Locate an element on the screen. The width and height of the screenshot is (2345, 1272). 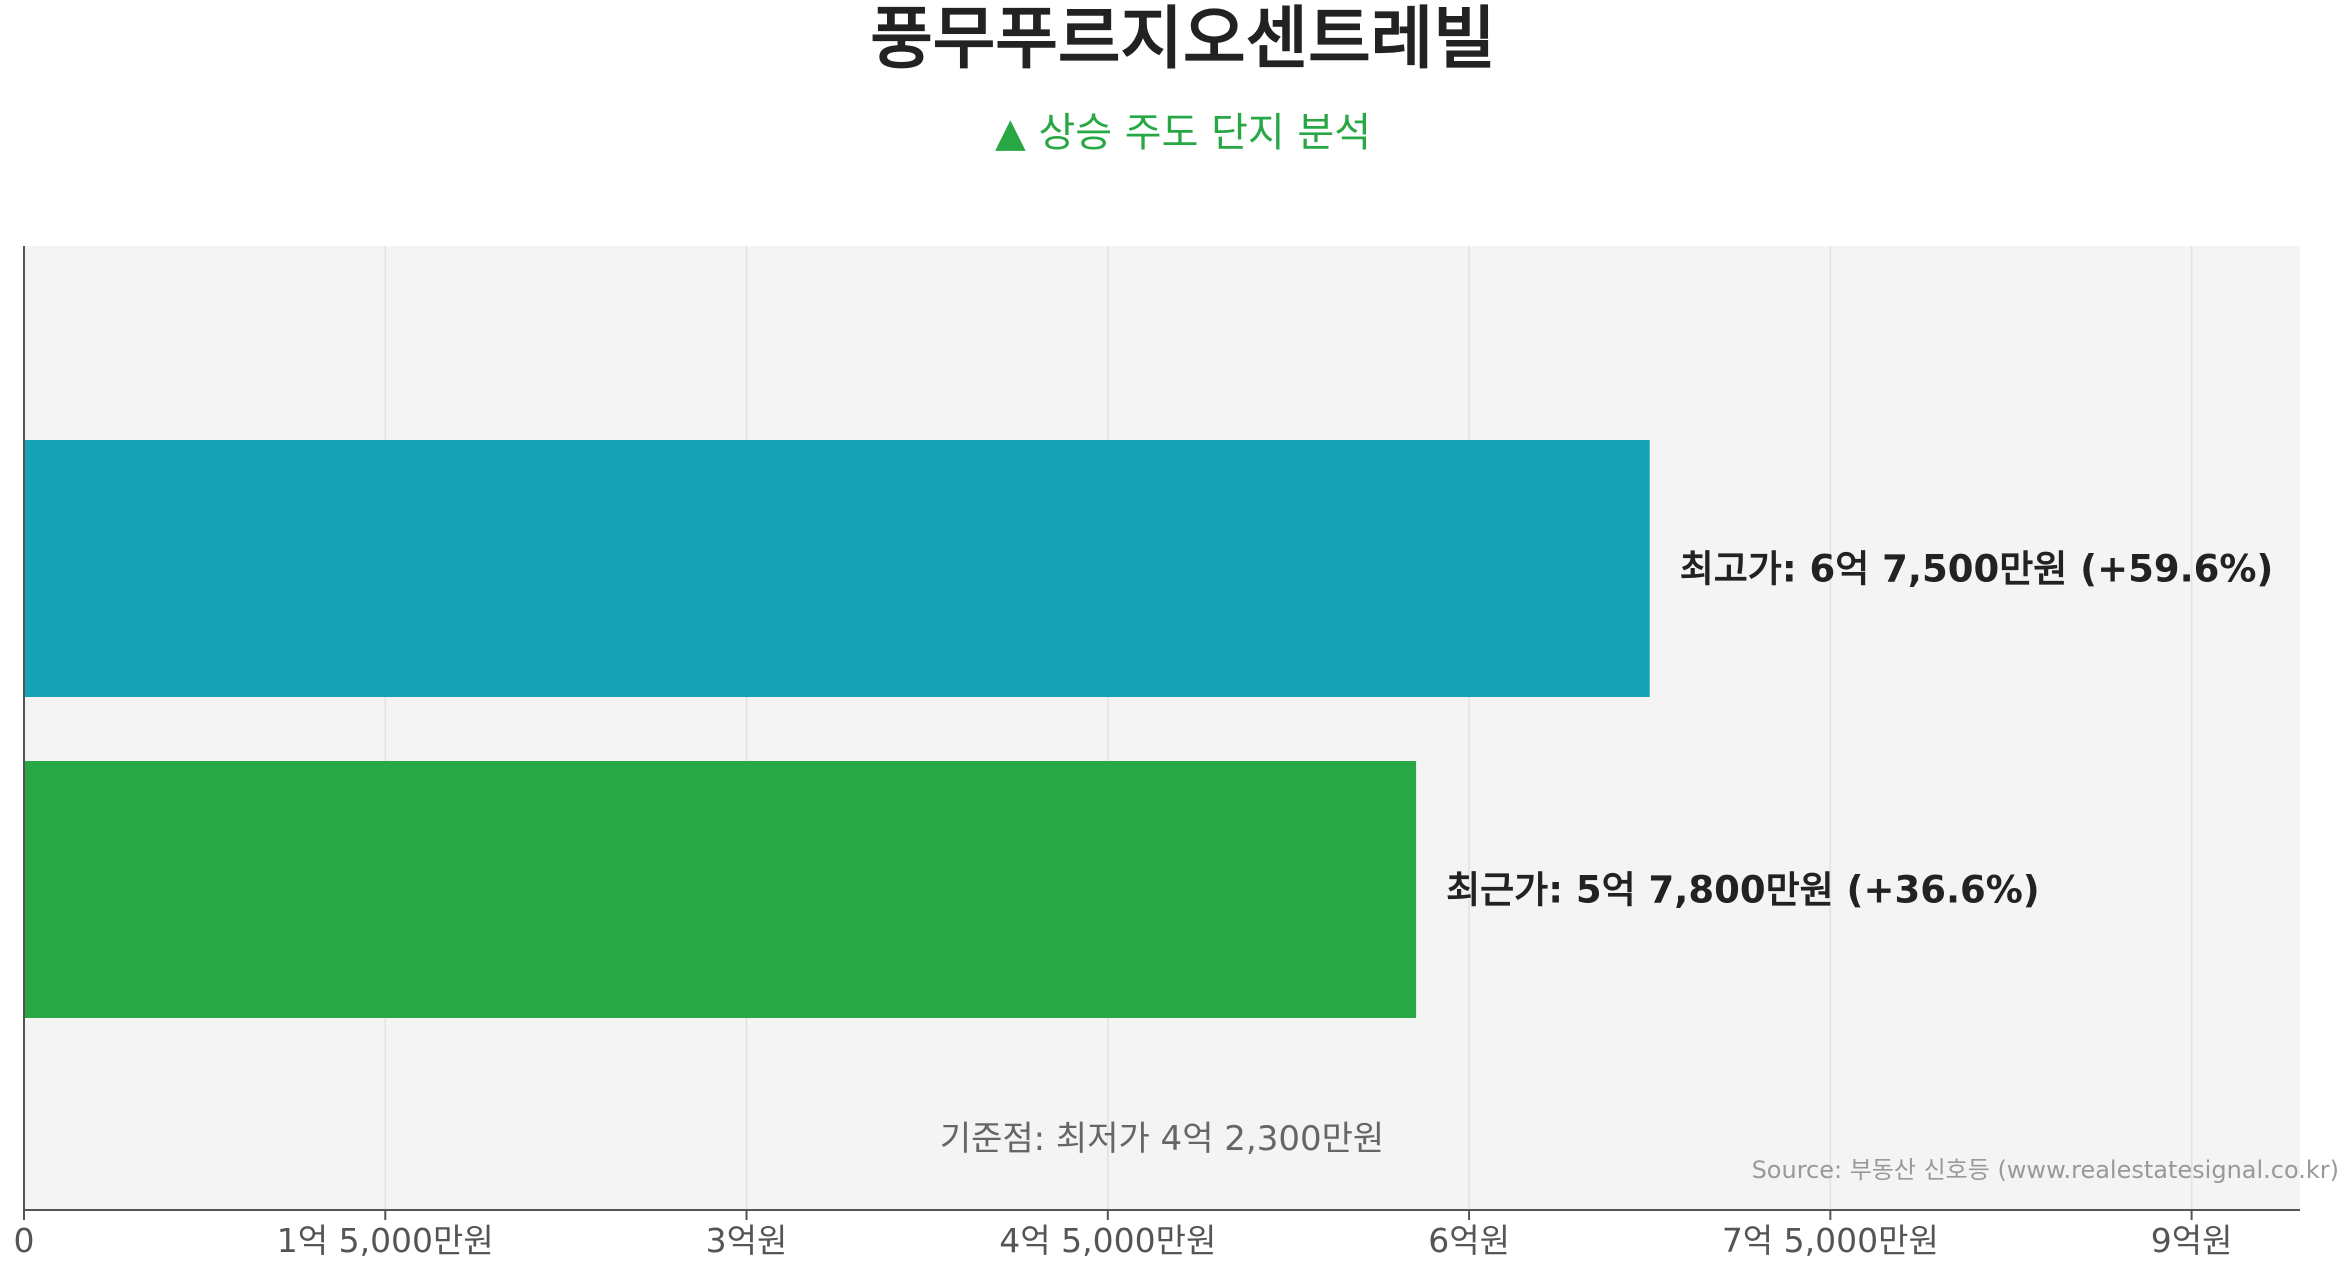
x-tick-label: 1억 5,000만원 is located at coordinates (385, 1240).